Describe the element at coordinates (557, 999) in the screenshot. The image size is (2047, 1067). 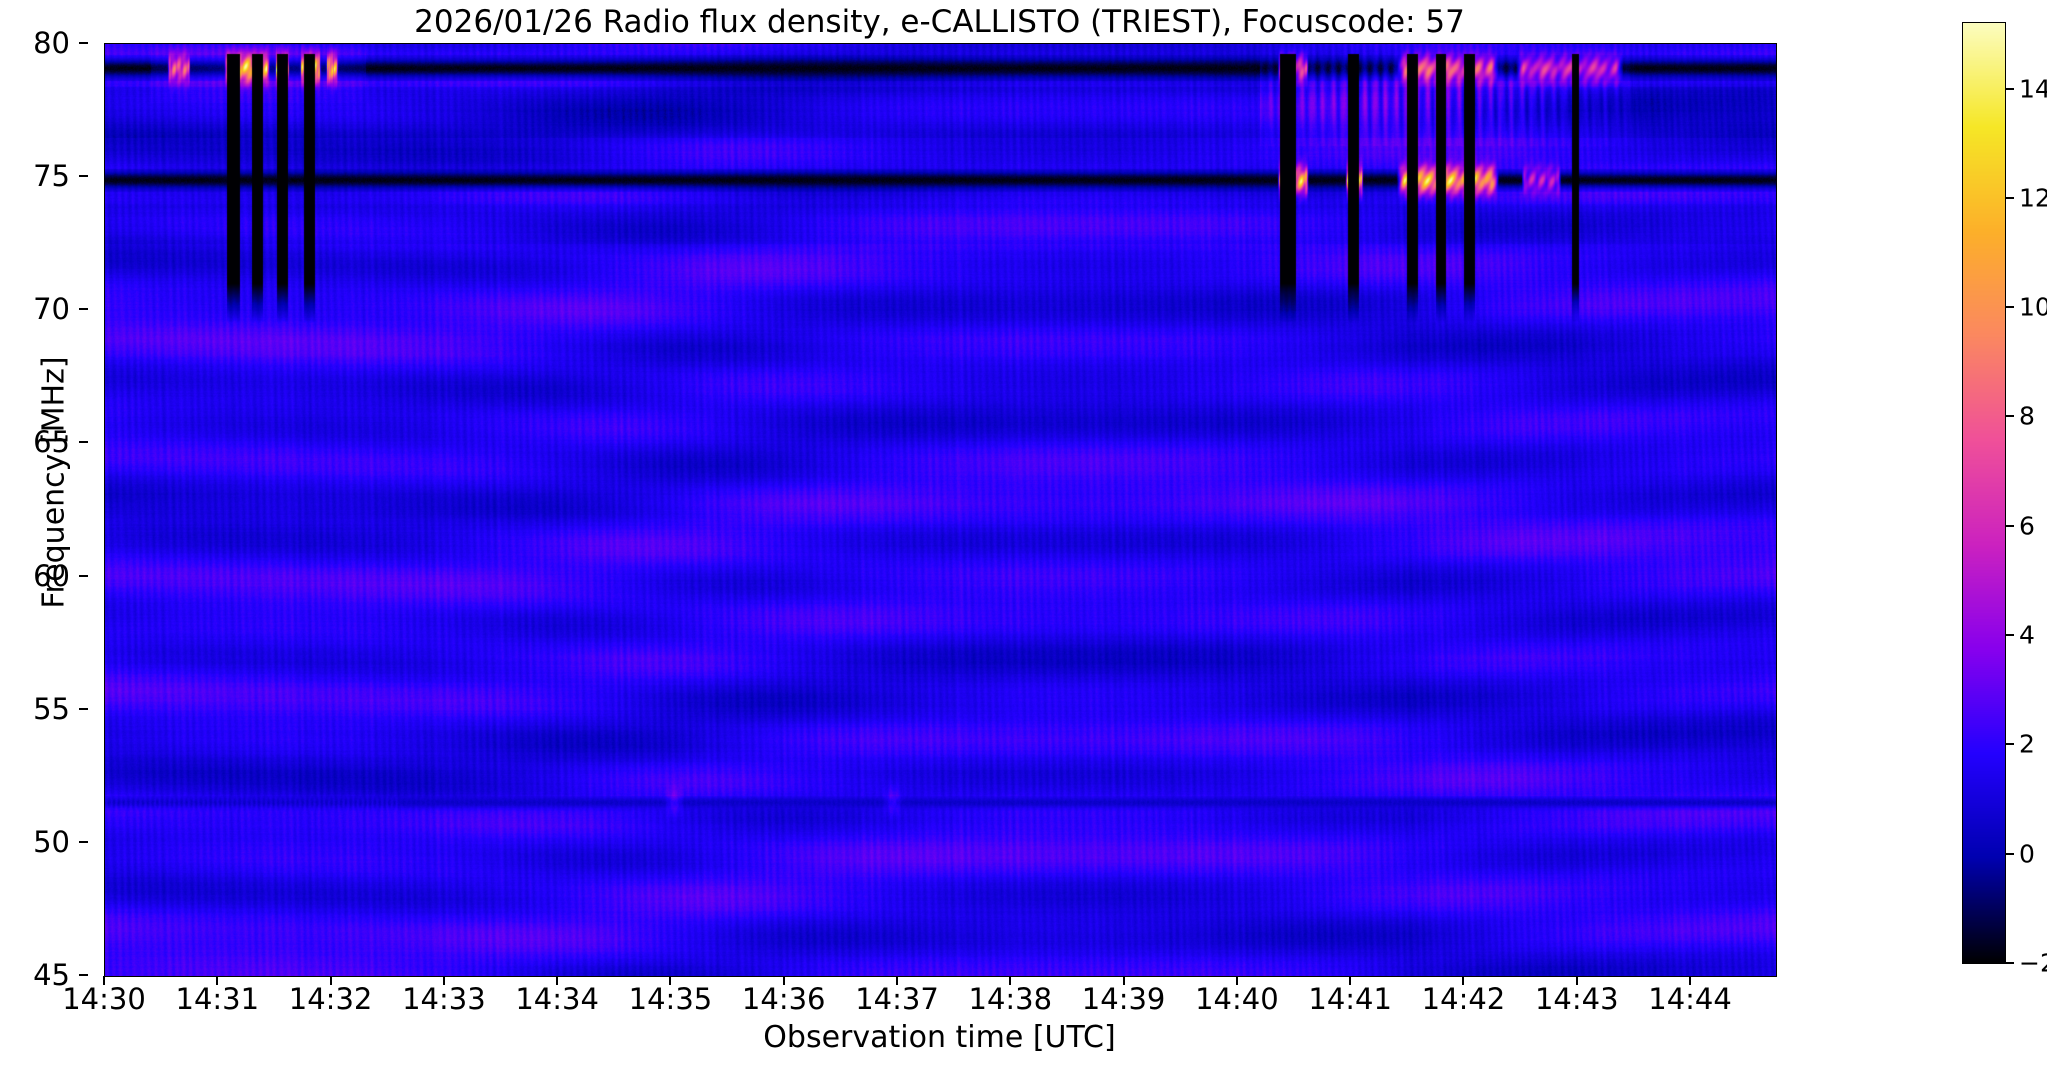
I see `x-tick-label: 14:34` at that location.